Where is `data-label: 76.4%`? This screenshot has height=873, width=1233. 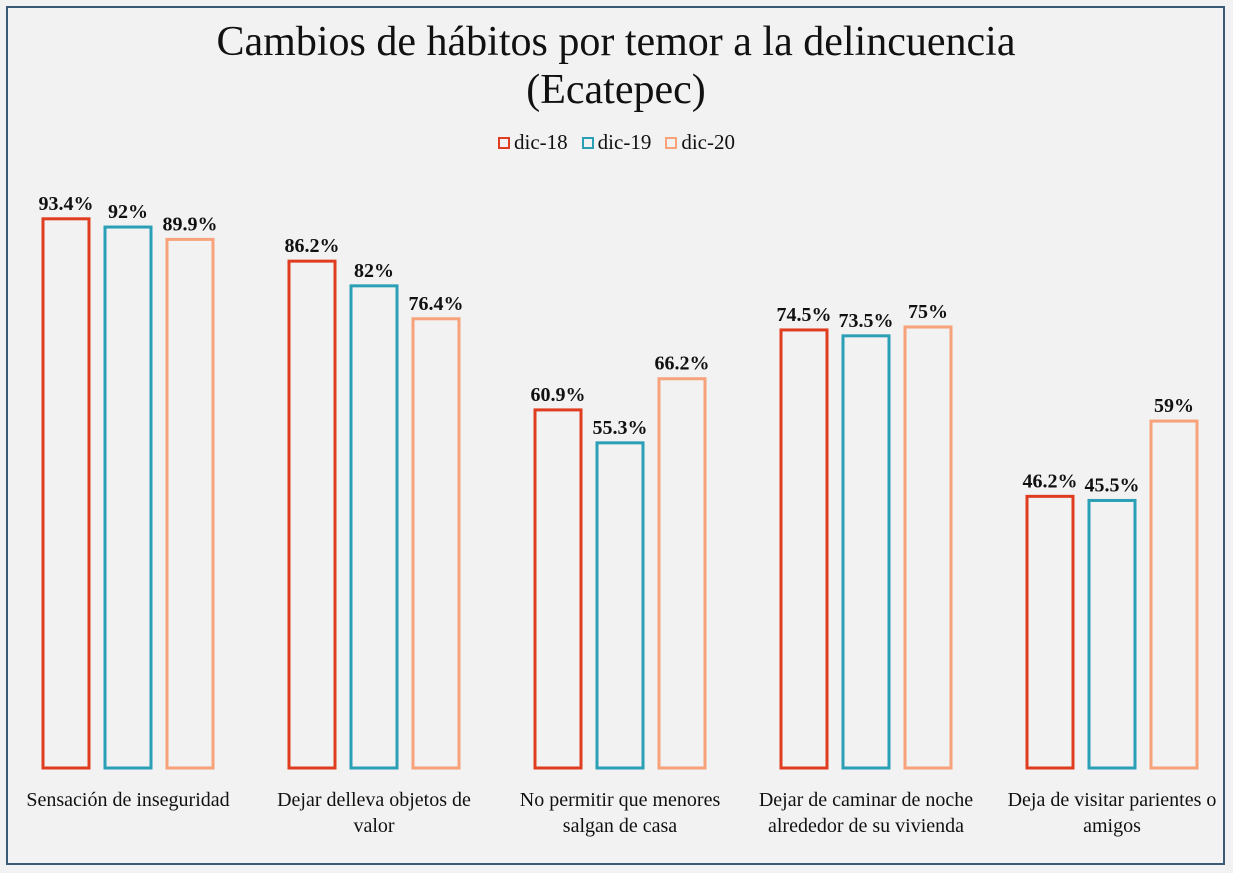 data-label: 76.4% is located at coordinates (436, 304).